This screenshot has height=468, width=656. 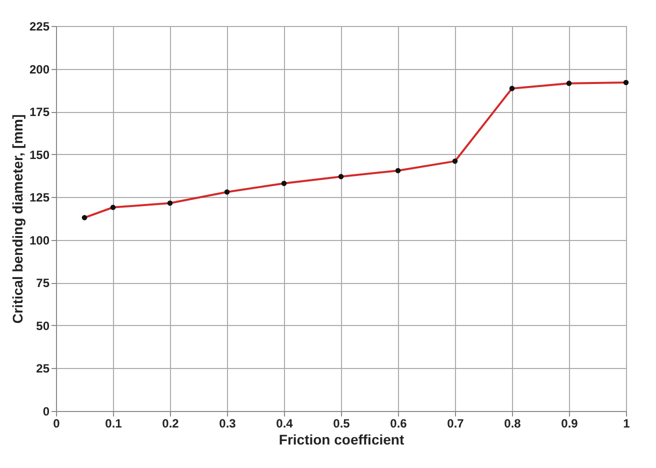 What do you see at coordinates (39, 197) in the screenshot?
I see `y-tick-label: 125` at bounding box center [39, 197].